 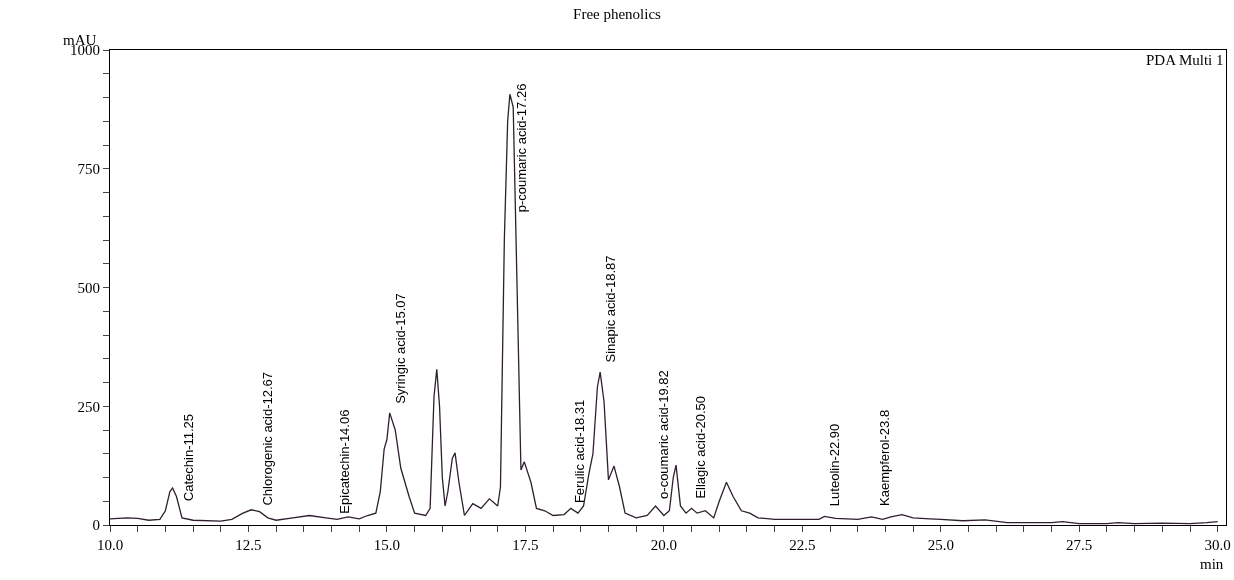 I want to click on annotation: PDA Multi 1, so click(x=1185, y=60).